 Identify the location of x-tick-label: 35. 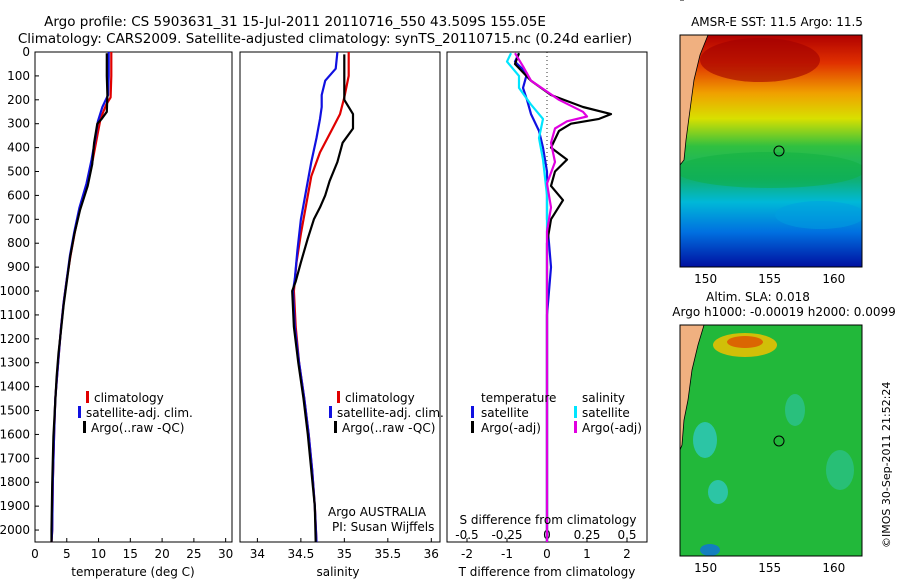
(344, 554).